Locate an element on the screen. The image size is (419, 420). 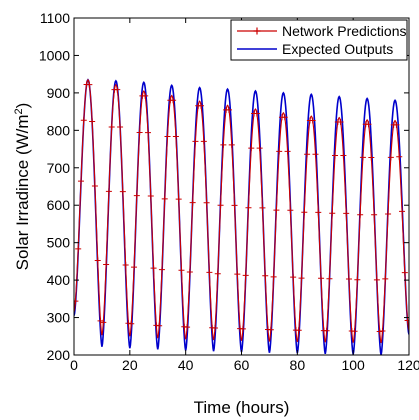
x-axis-title: Time (hours) is located at coordinates (242, 407).